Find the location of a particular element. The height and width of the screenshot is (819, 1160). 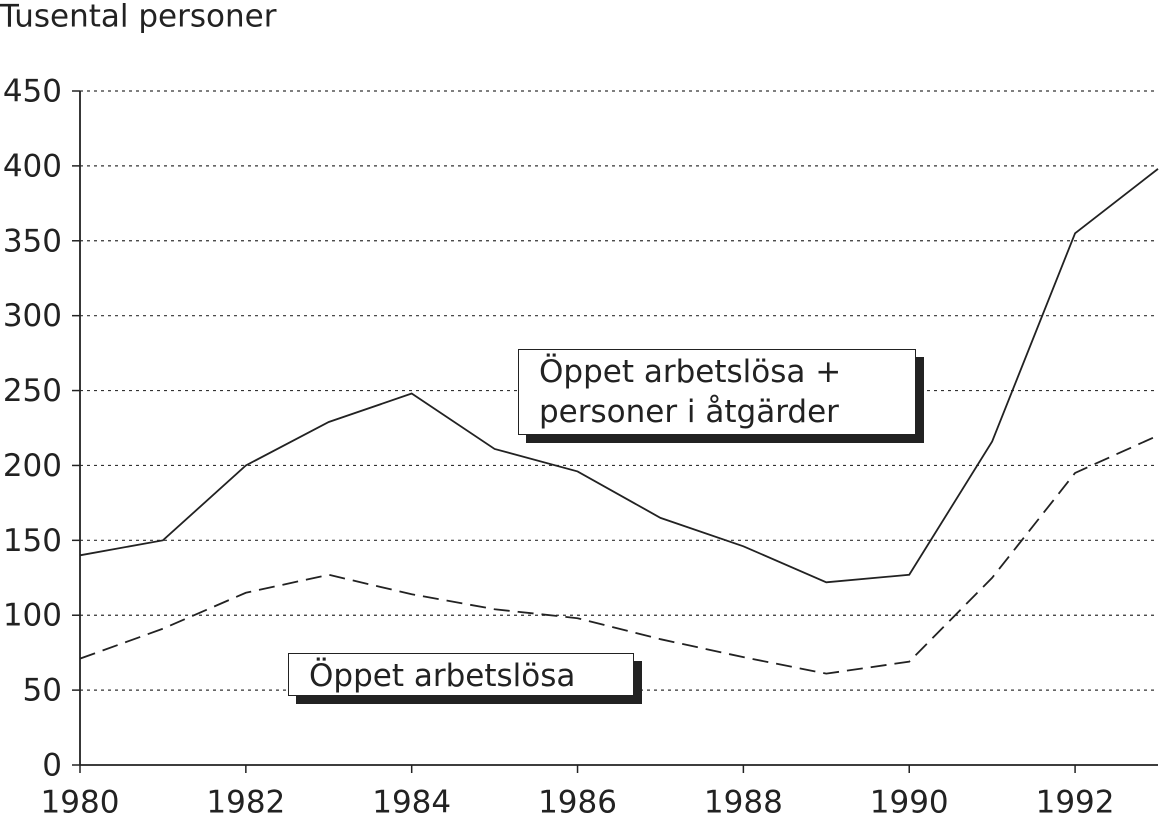

series-label: Öppet arbetslösa + personer i åtgärder is located at coordinates (717, 392).